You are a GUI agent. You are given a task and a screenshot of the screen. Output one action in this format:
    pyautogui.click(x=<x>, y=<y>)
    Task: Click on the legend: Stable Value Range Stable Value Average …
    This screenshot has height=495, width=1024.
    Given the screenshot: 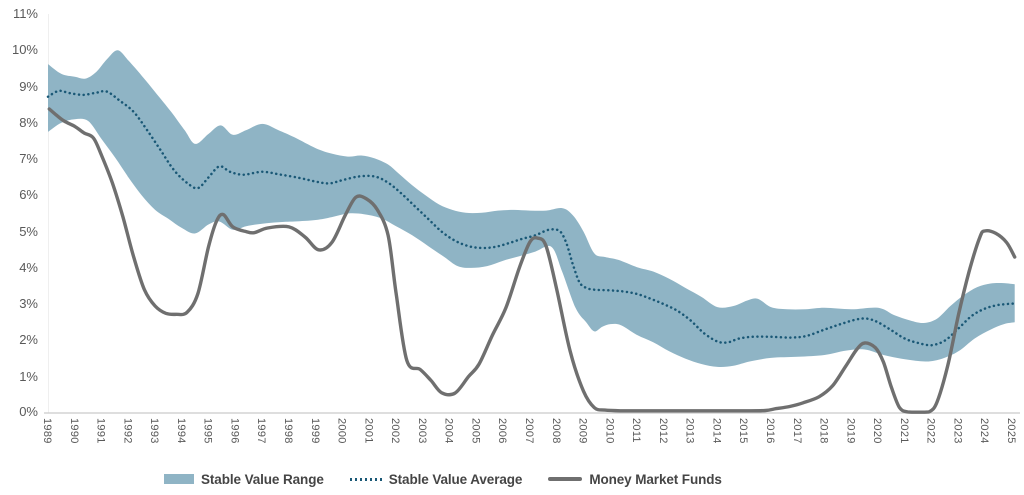 What is the action you would take?
    pyautogui.click(x=443, y=479)
    